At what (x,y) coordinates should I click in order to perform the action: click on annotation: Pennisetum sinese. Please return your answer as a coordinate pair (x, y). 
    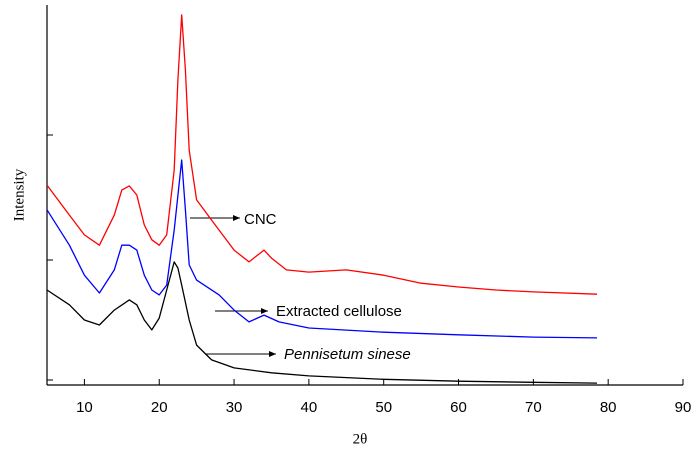
    Looking at the image, I should click on (347, 354).